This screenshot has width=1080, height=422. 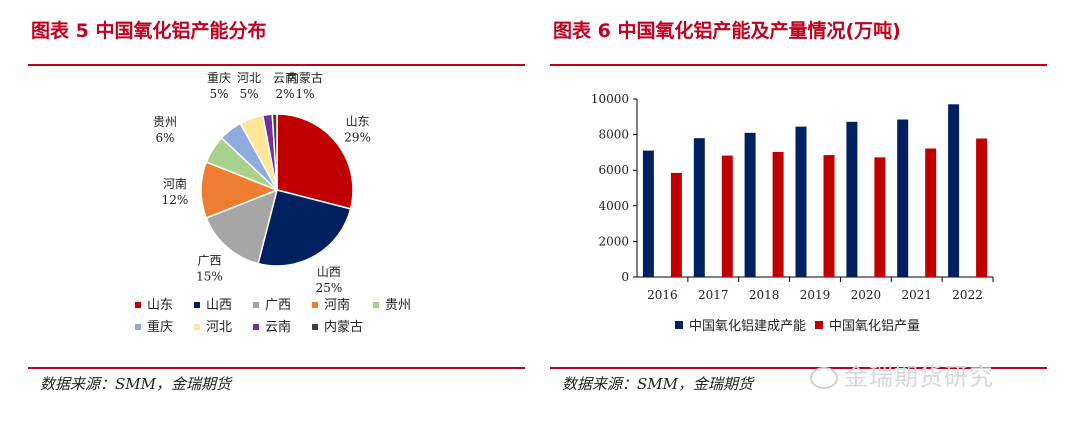 I want to click on pie-label-value-6: 5%, so click(x=248, y=94).